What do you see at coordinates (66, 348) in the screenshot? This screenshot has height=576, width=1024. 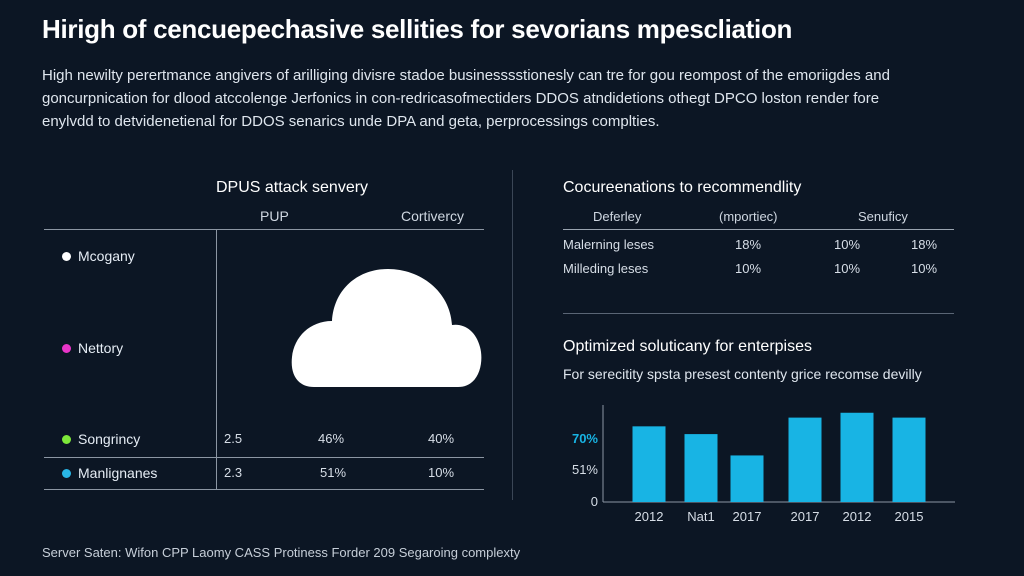 I see `legend-dot-magenta` at bounding box center [66, 348].